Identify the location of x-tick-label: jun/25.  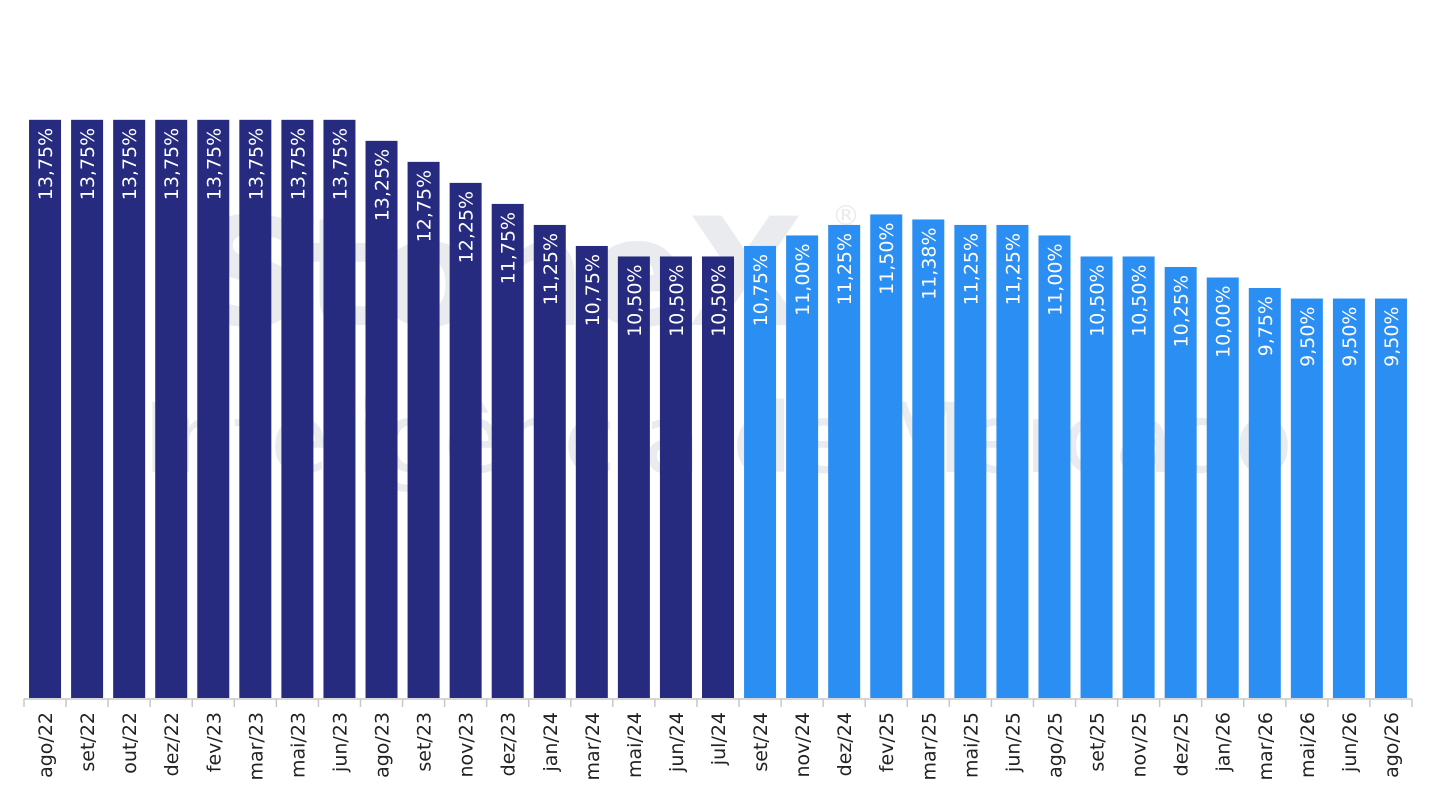
(1013, 742).